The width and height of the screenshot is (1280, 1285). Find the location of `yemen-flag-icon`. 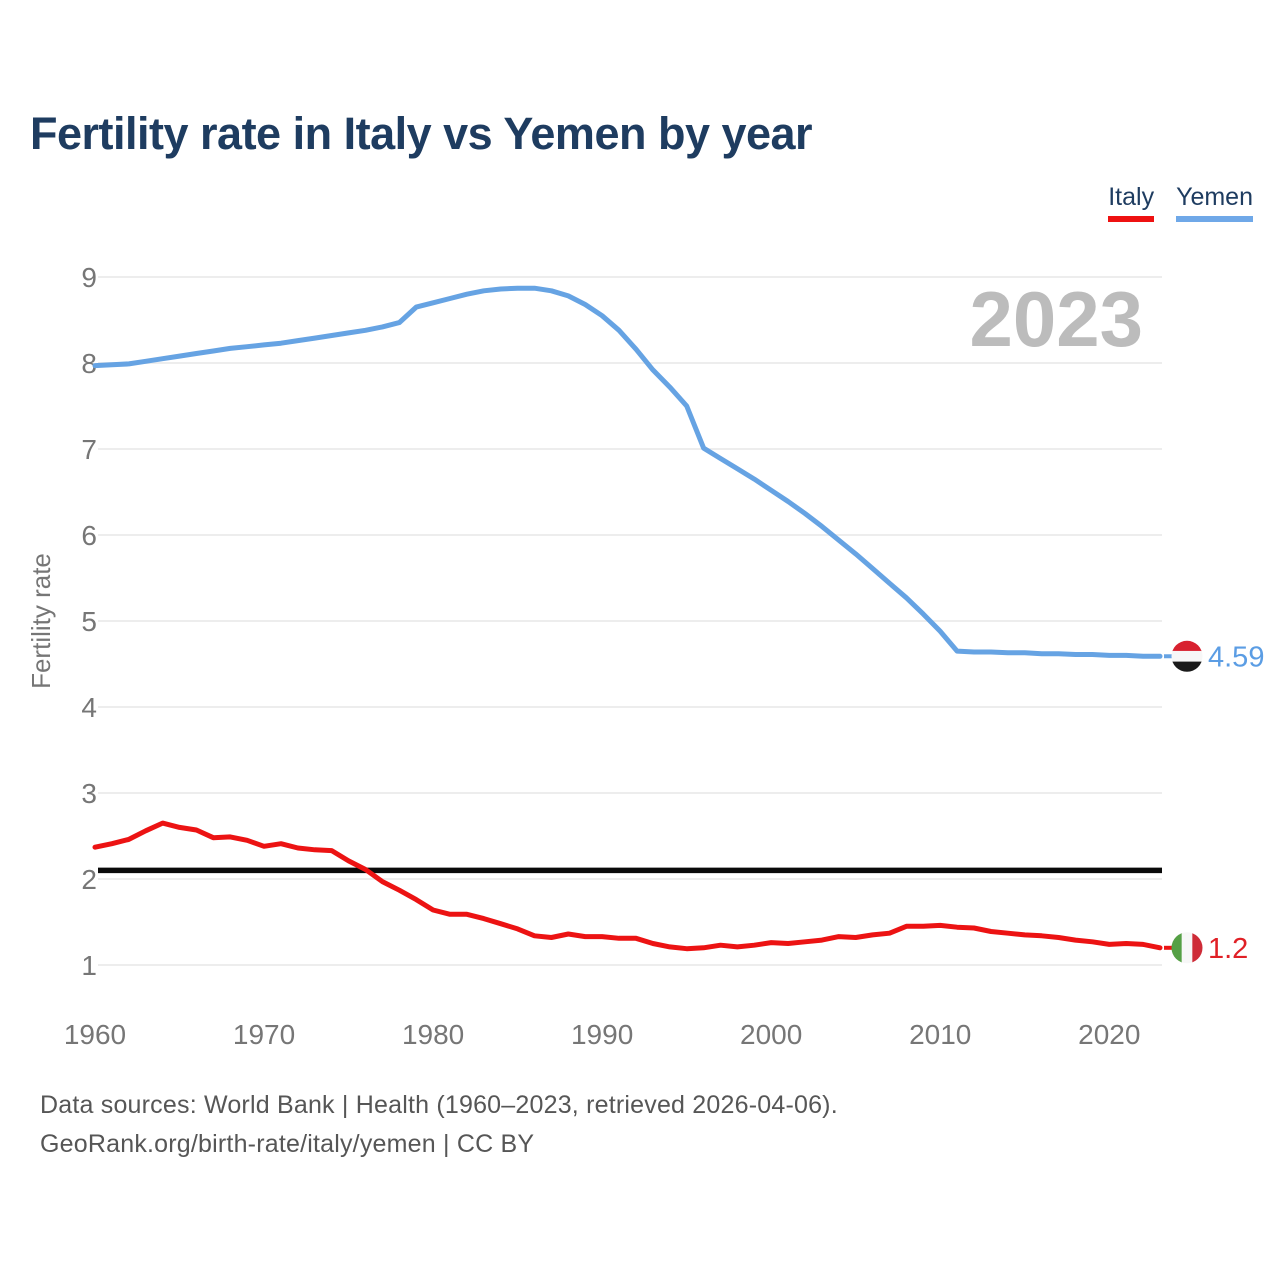

yemen-flag-icon is located at coordinates (1187, 656).